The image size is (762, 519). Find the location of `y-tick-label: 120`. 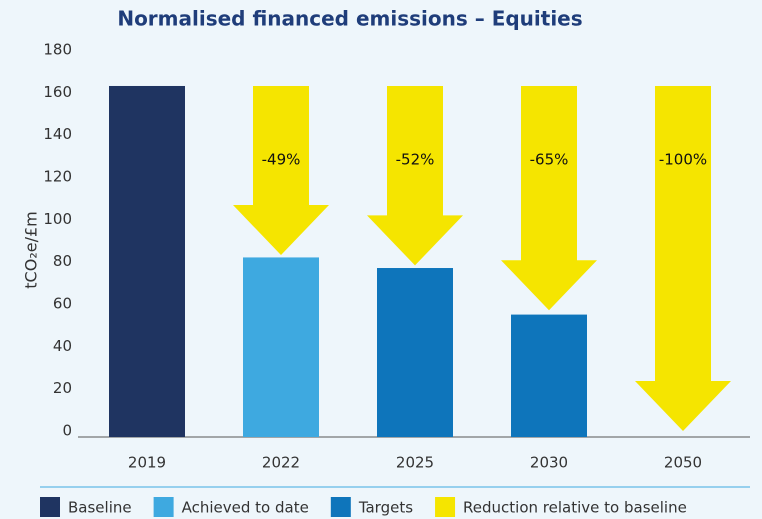

y-tick-label: 120 is located at coordinates (57, 177).